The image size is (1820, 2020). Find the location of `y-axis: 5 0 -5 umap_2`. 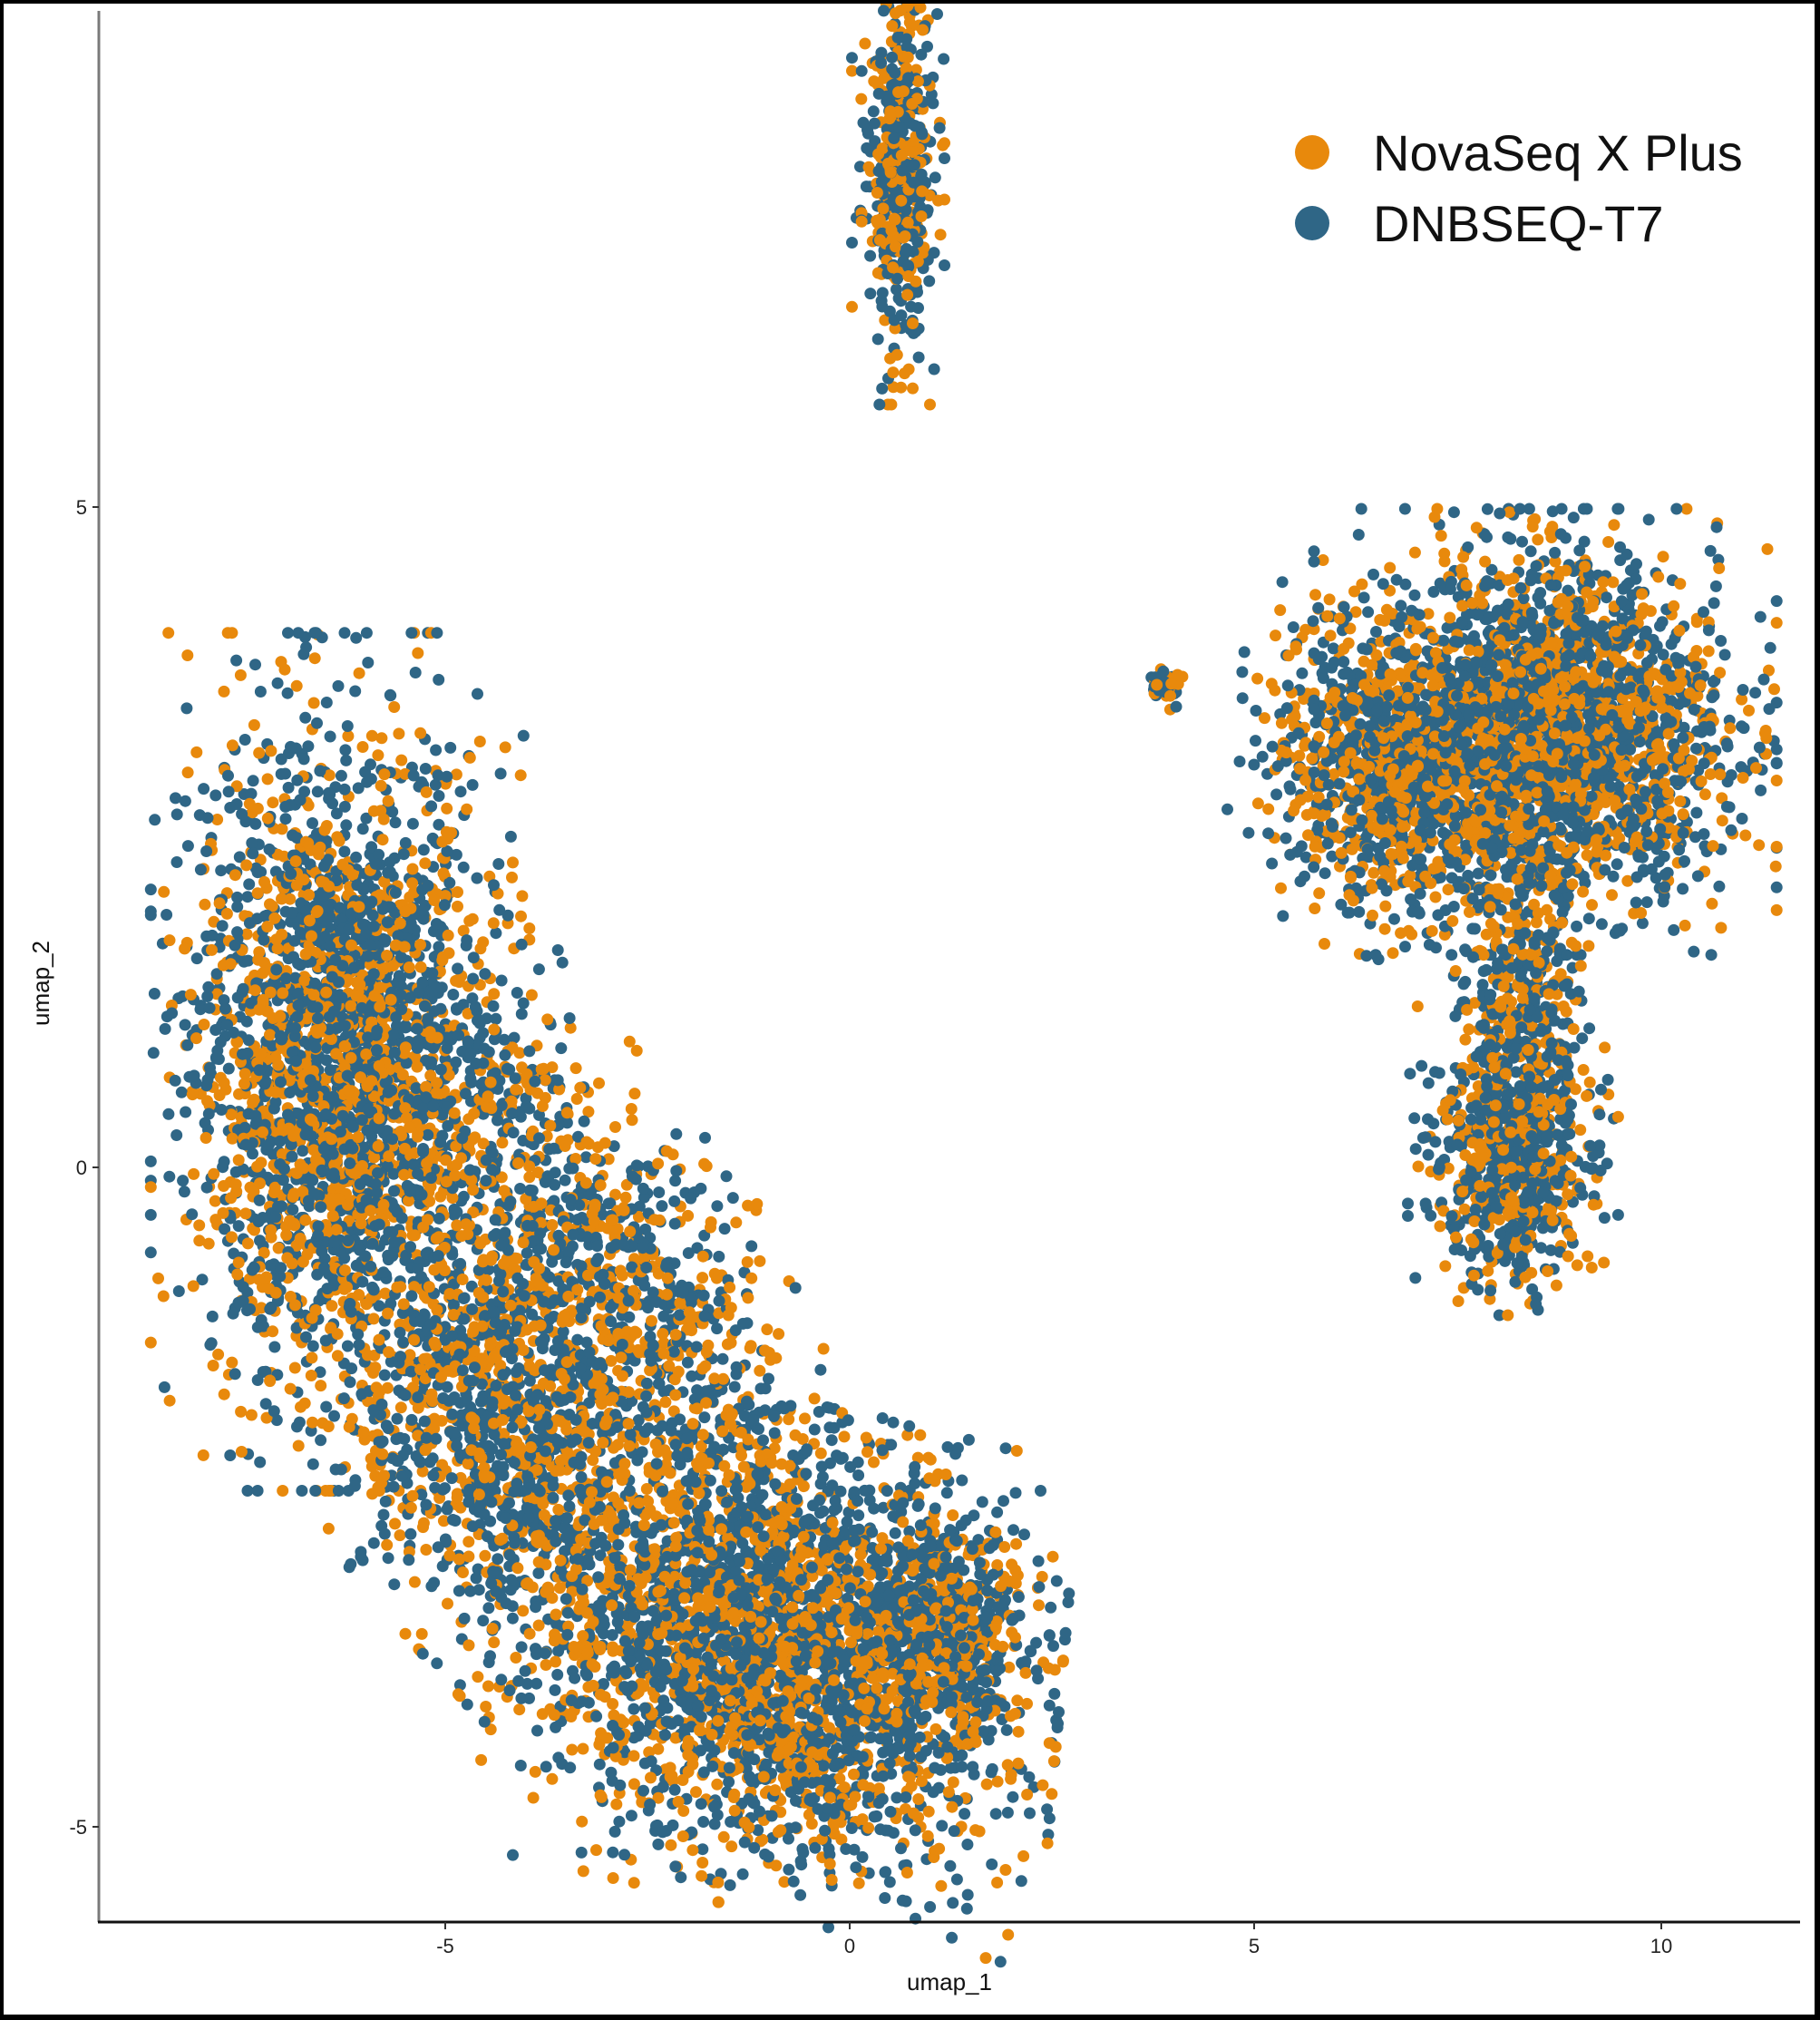

y-axis: 5 0 -5 umap_2 is located at coordinates (64, 966).